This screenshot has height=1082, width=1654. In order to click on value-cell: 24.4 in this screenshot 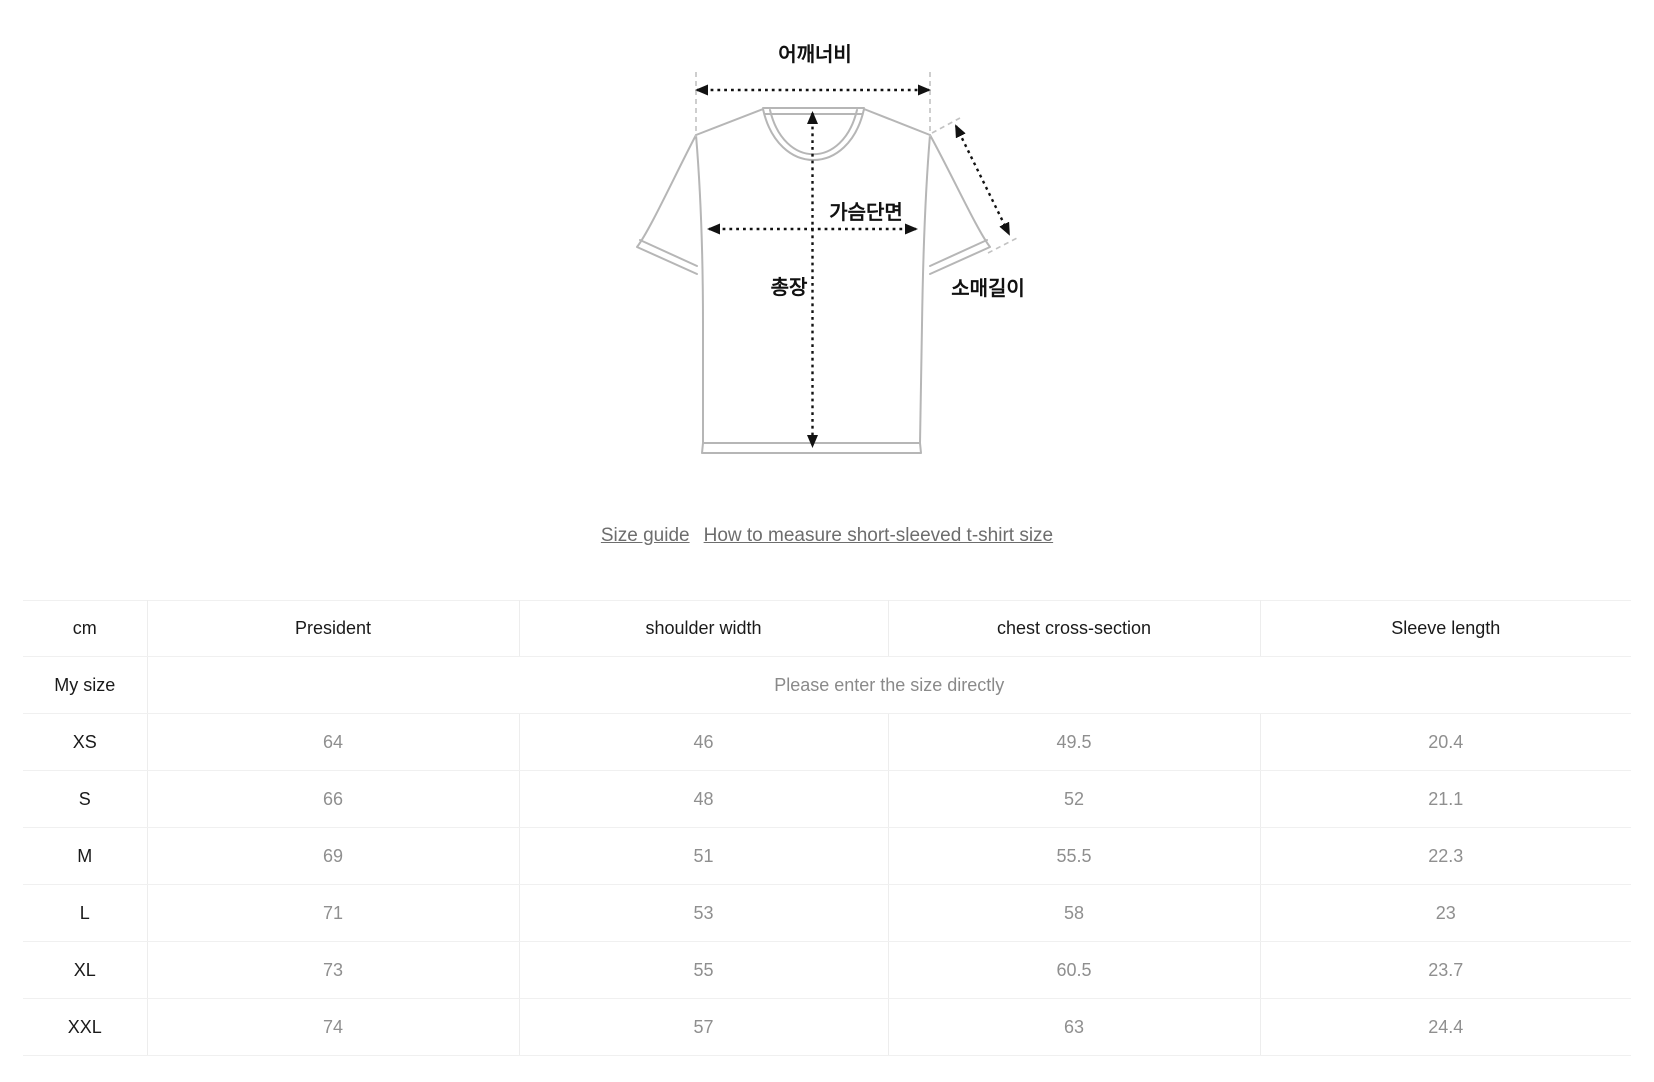, I will do `click(1445, 1027)`.